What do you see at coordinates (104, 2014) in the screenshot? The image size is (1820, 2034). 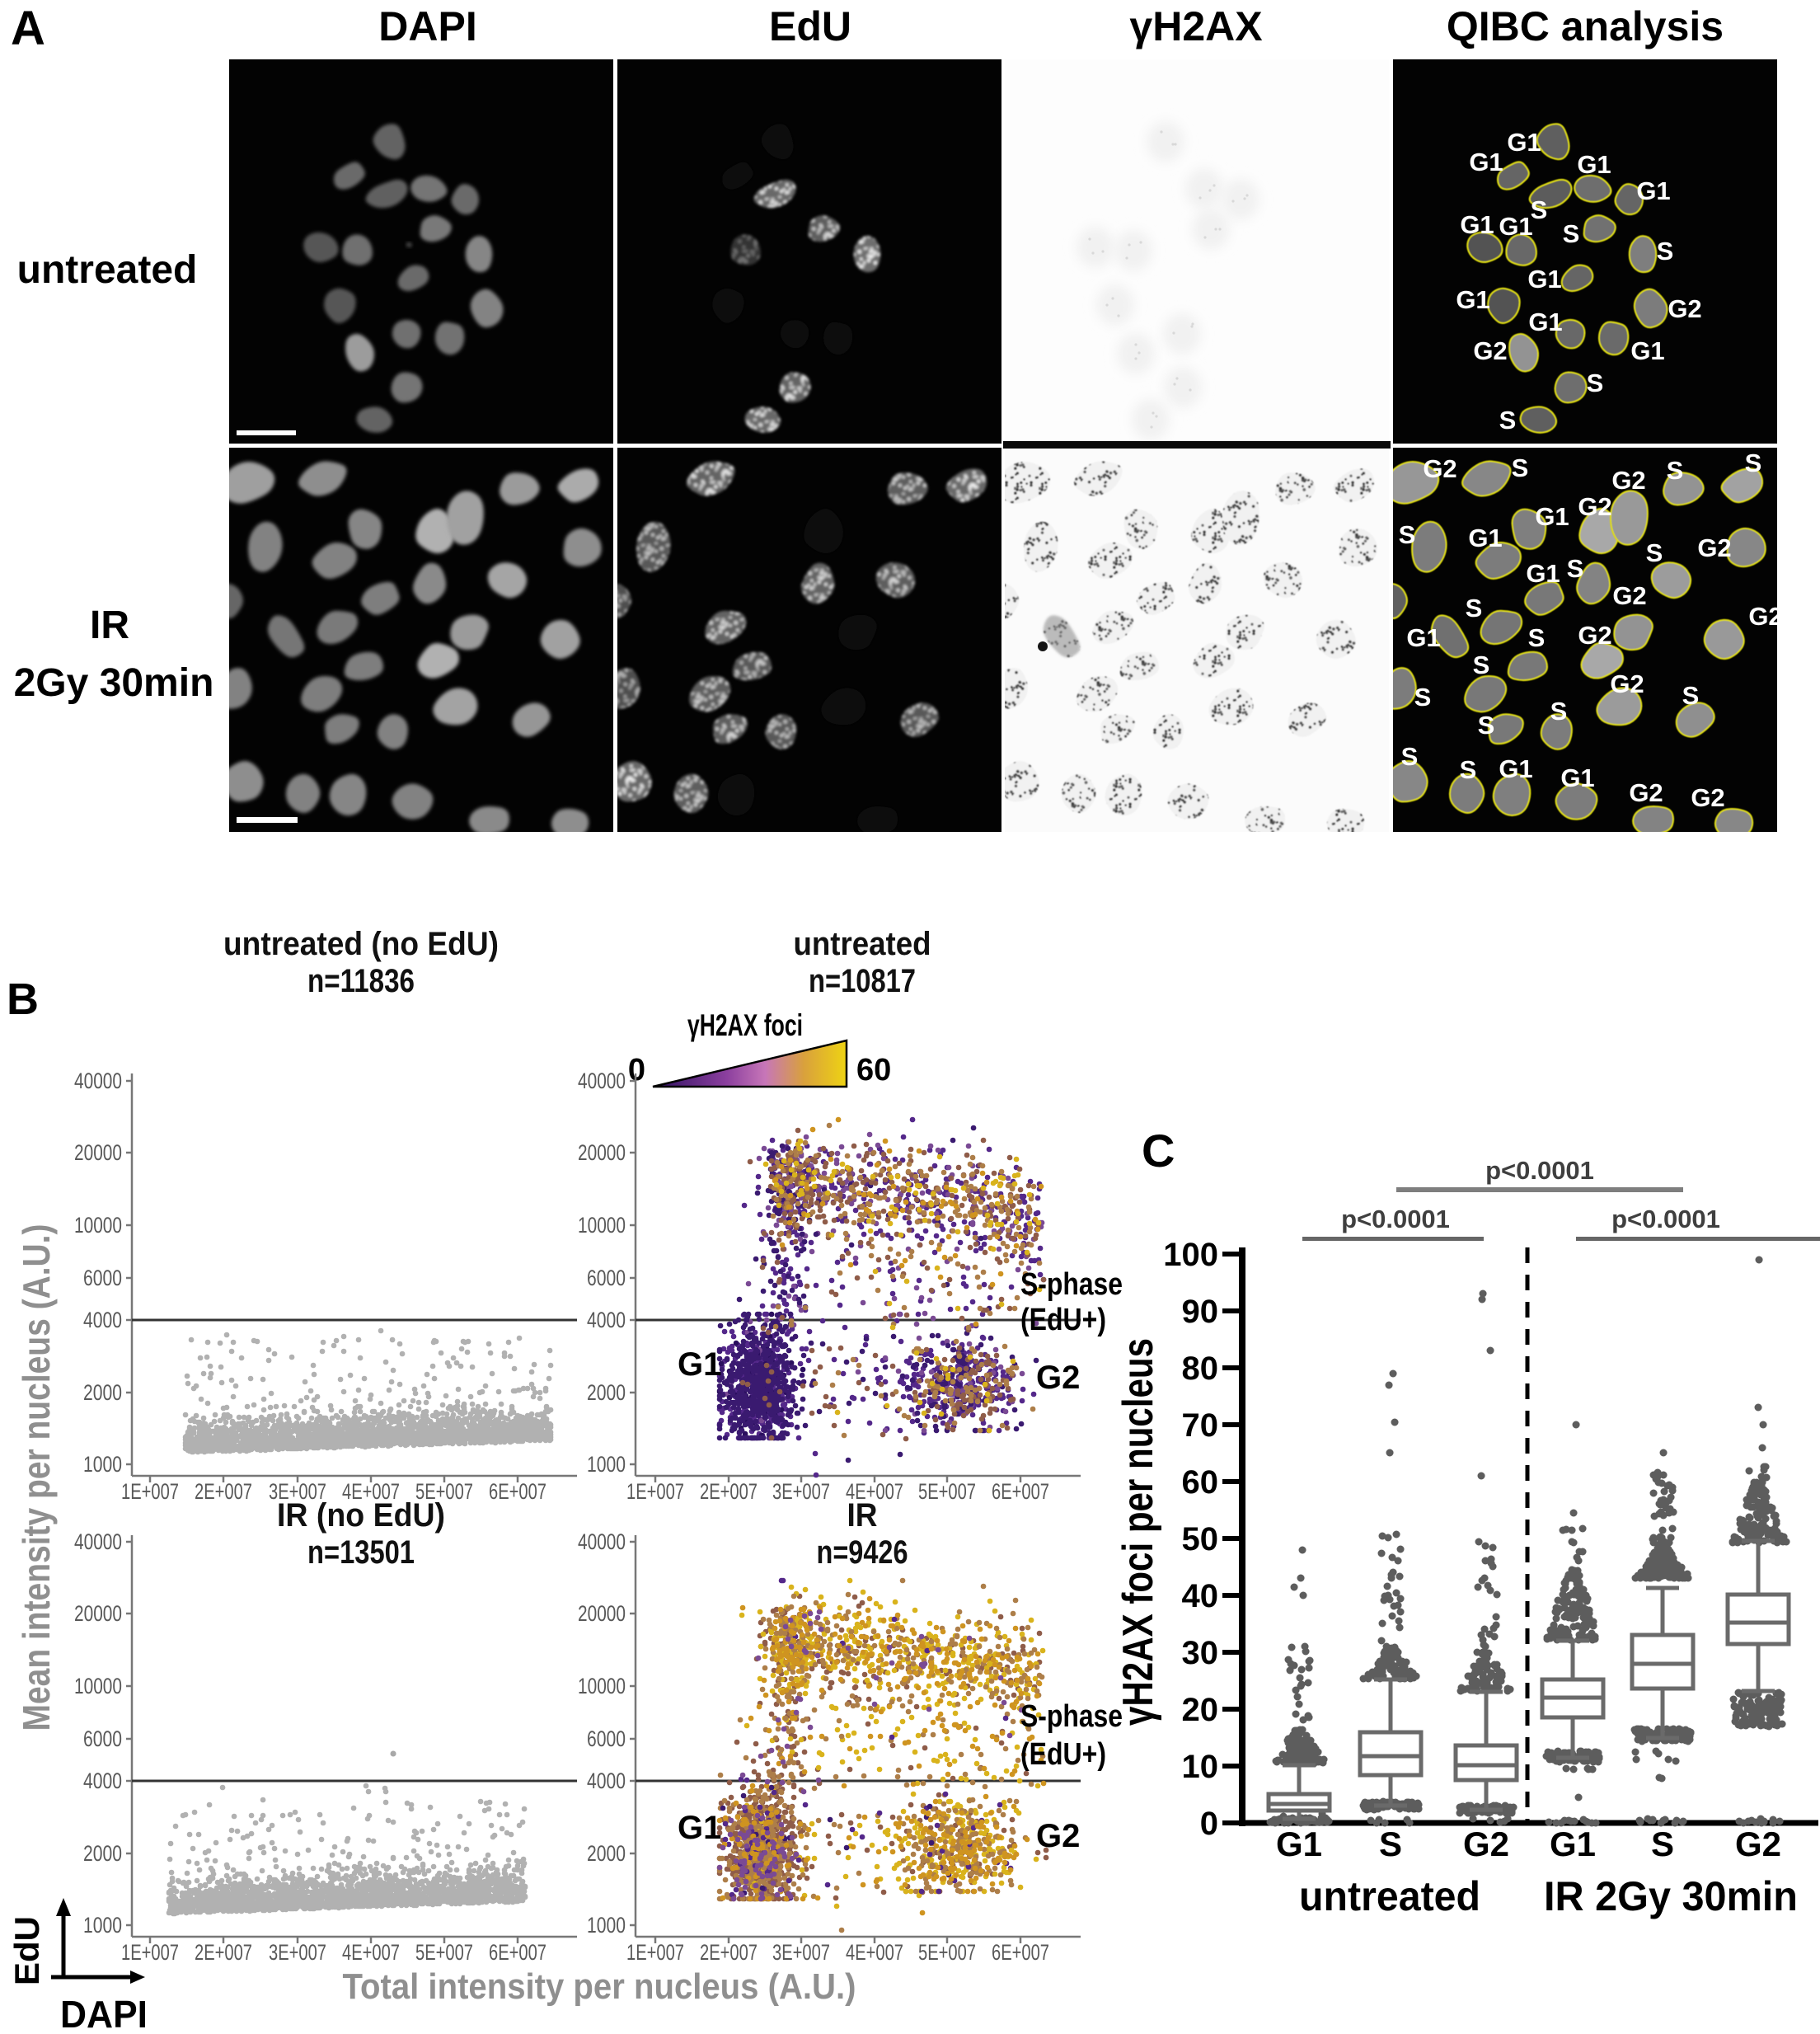 I see `svg-text: DAPI` at bounding box center [104, 2014].